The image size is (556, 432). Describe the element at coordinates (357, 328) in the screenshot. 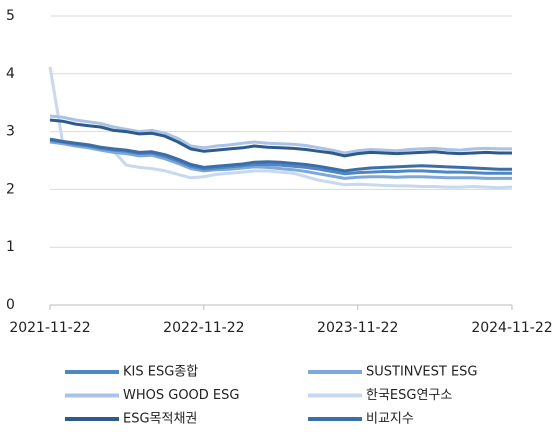

I see `x-tick-label: 2023-11-22` at that location.